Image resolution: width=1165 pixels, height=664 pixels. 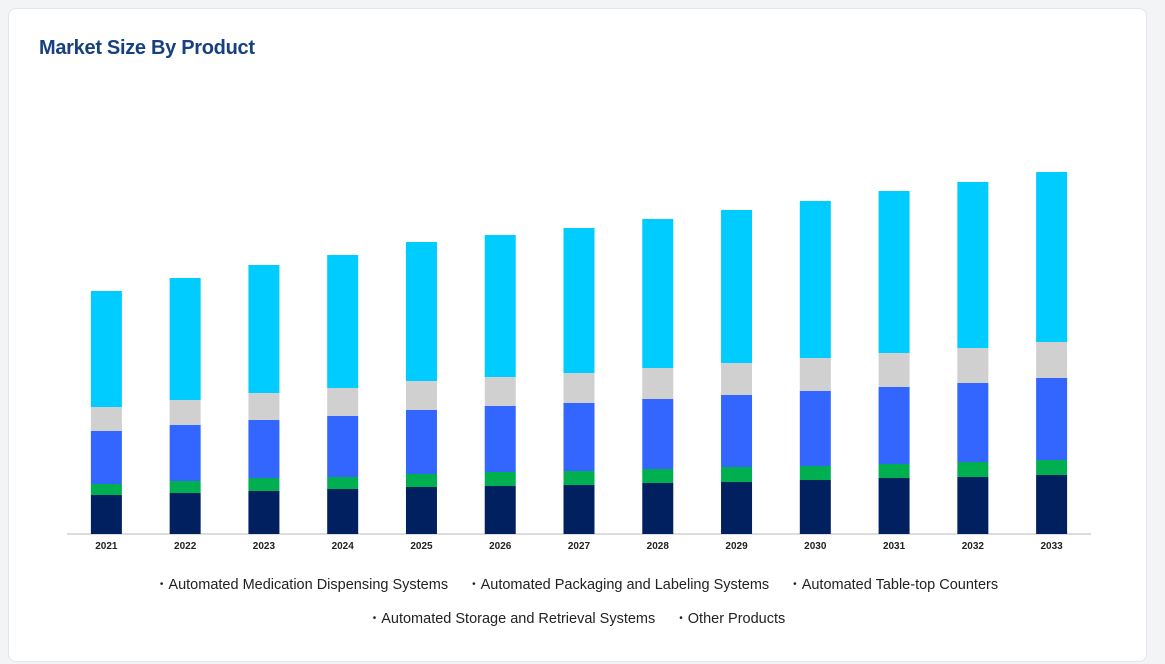 What do you see at coordinates (973, 546) in the screenshot?
I see `x-tick-label: 2032` at bounding box center [973, 546].